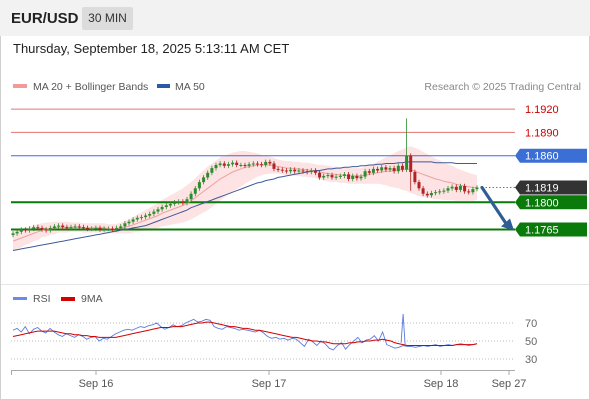 The width and height of the screenshot is (590, 400). I want to click on pivot-level-tag, so click(551, 155).